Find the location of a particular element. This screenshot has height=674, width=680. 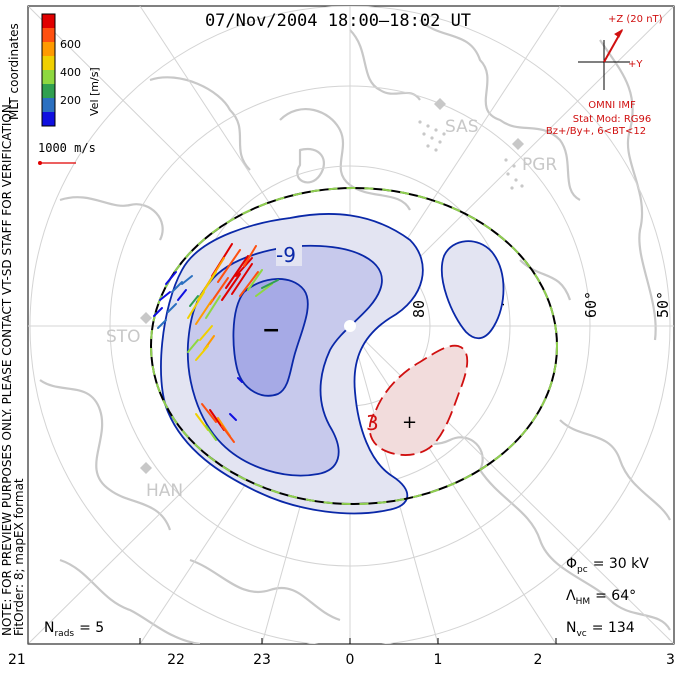

lat-label-80: 80 is located at coordinates (419, 309).